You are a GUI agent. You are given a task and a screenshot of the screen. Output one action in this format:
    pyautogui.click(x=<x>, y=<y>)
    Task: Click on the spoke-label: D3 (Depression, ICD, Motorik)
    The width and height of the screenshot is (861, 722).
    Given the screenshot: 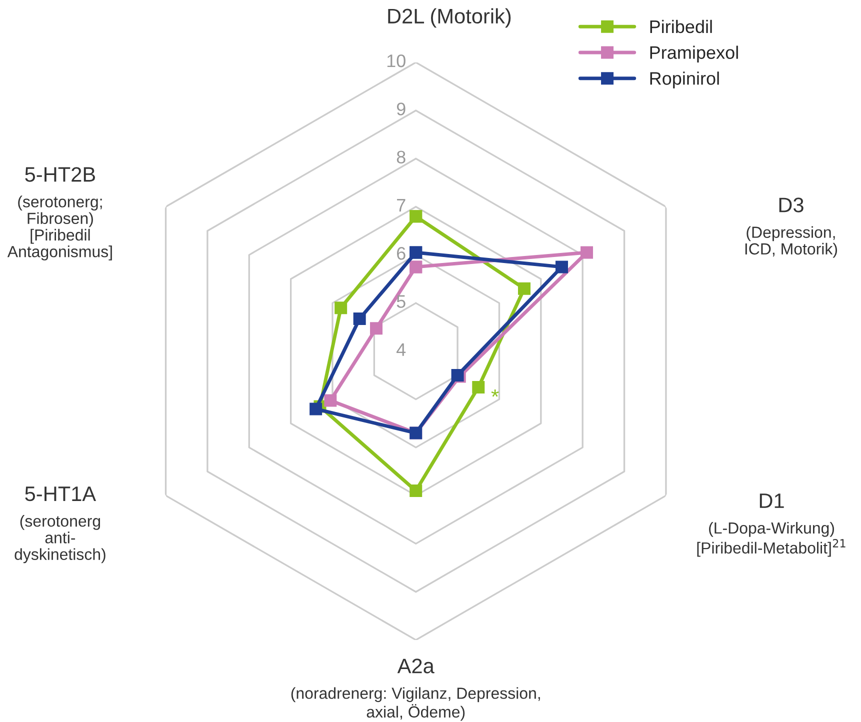 What is the action you would take?
    pyautogui.click(x=791, y=228)
    